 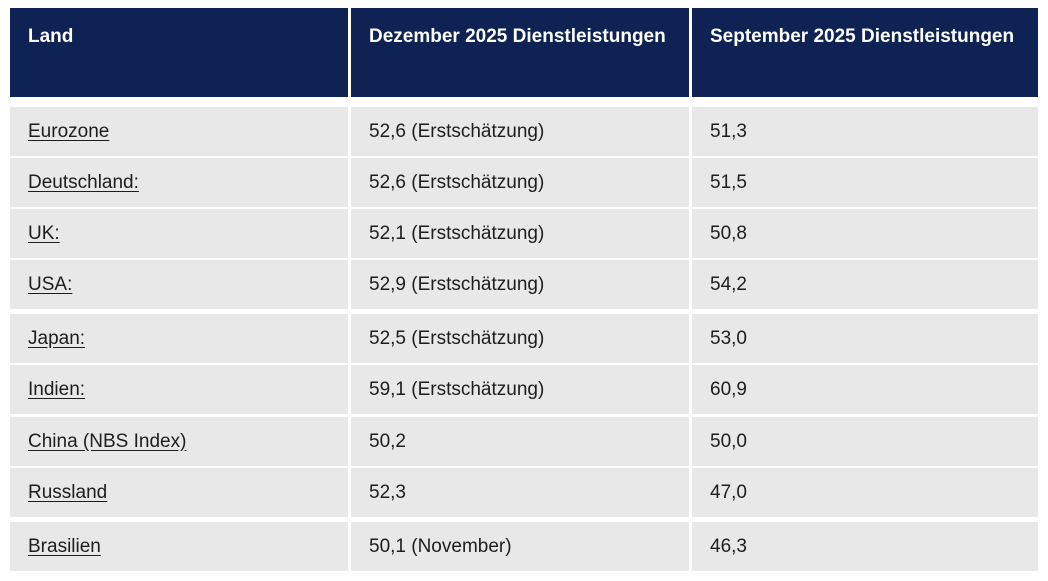 What do you see at coordinates (68, 492) in the screenshot?
I see `land-link-russland: Russland` at bounding box center [68, 492].